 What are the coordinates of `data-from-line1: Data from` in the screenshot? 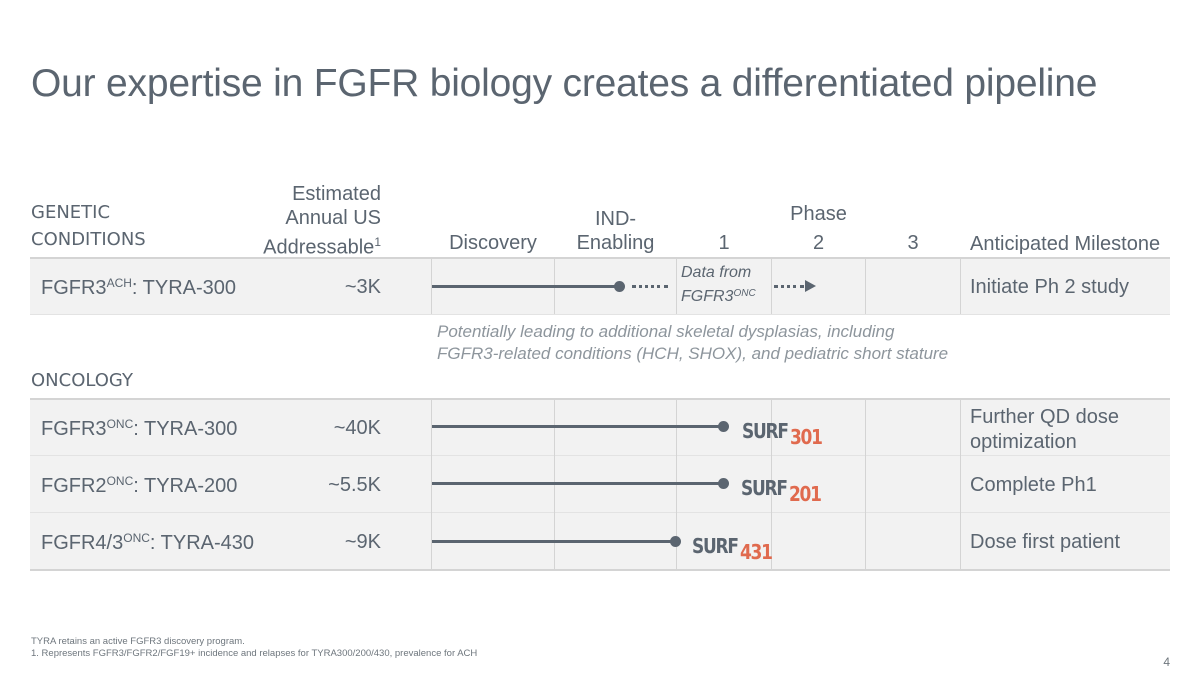 It's located at (716, 272).